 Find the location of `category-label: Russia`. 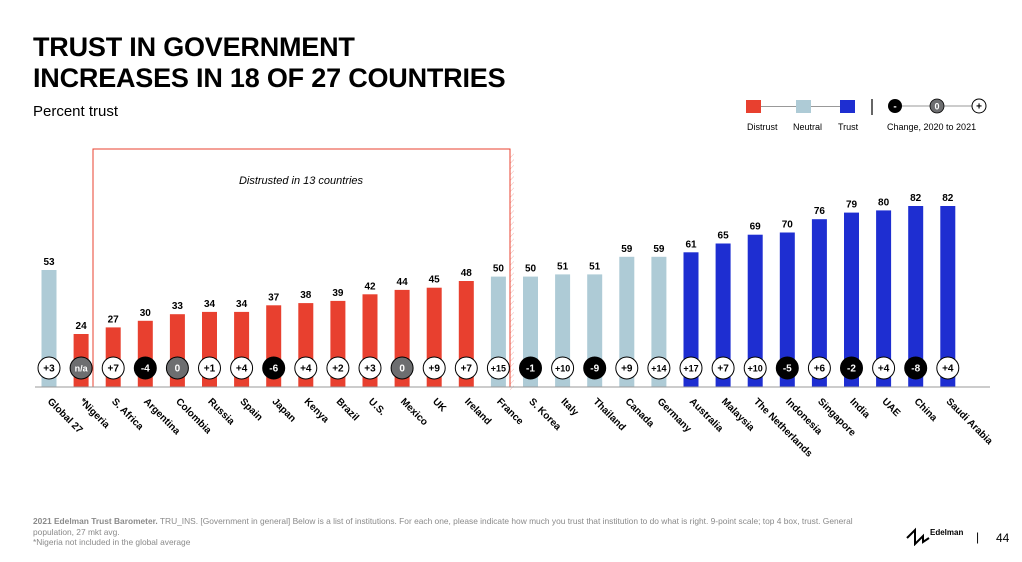

category-label: Russia is located at coordinates (220, 411).